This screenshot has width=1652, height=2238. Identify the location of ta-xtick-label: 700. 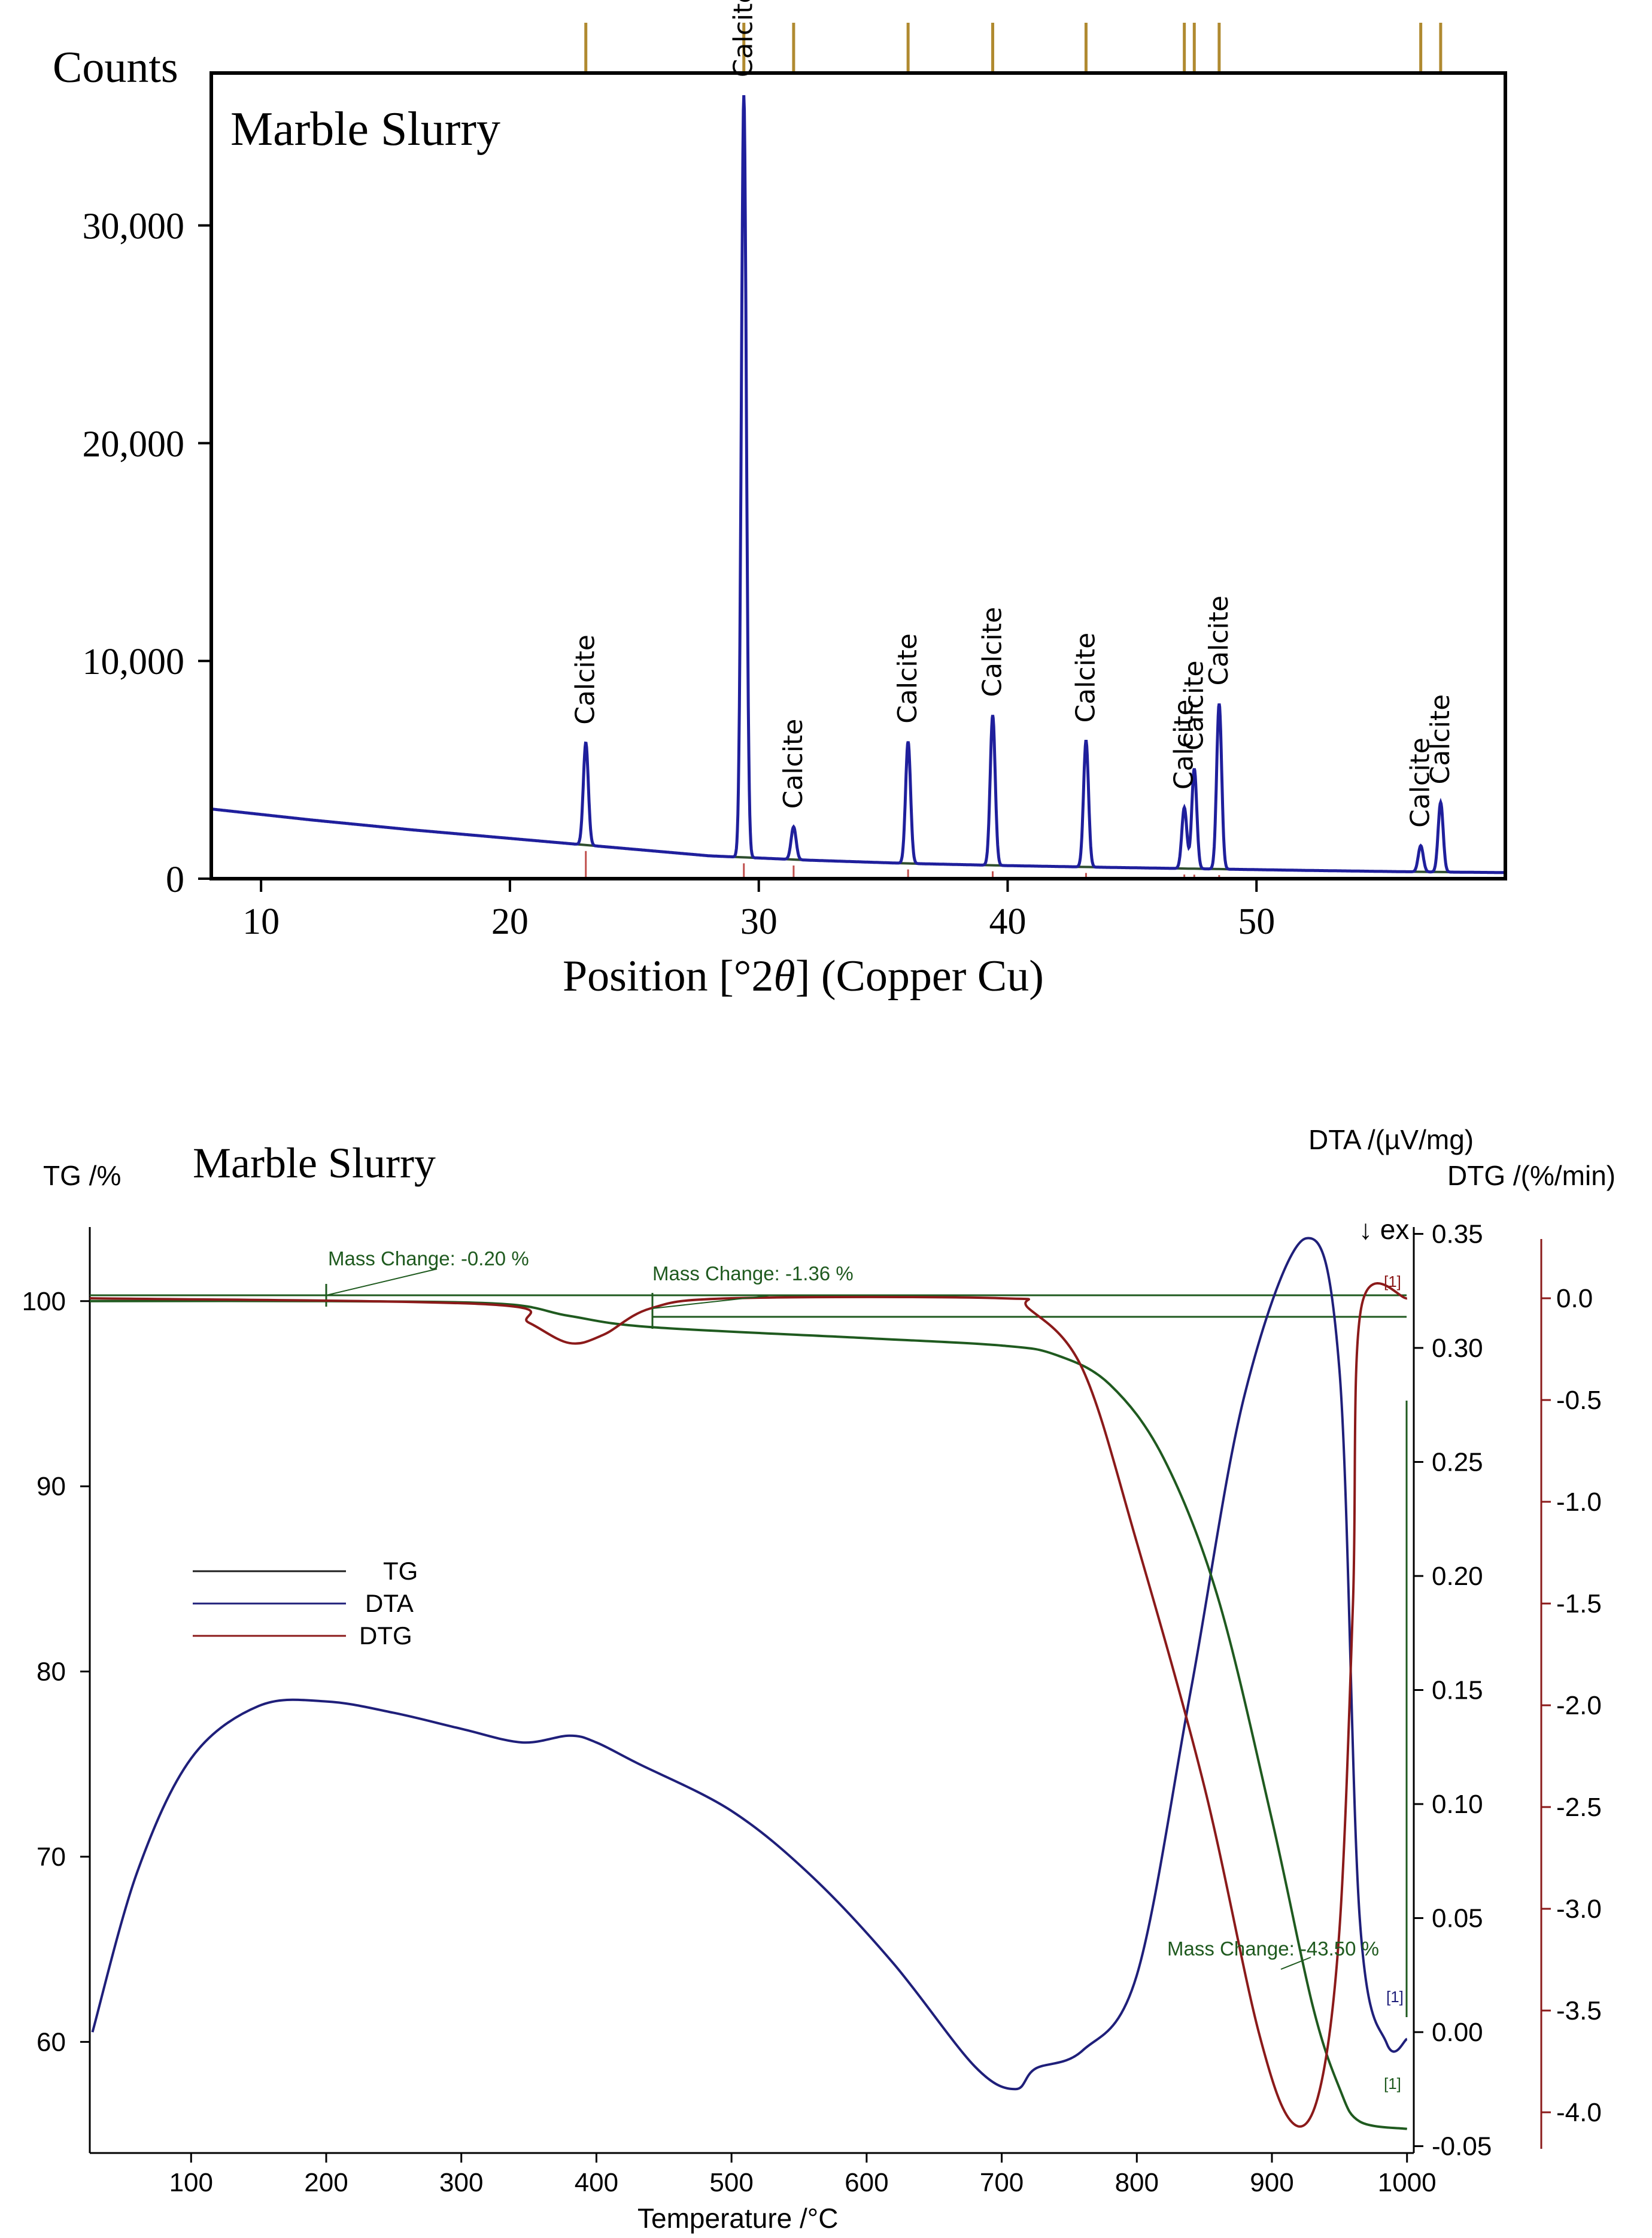
(1002, 2182).